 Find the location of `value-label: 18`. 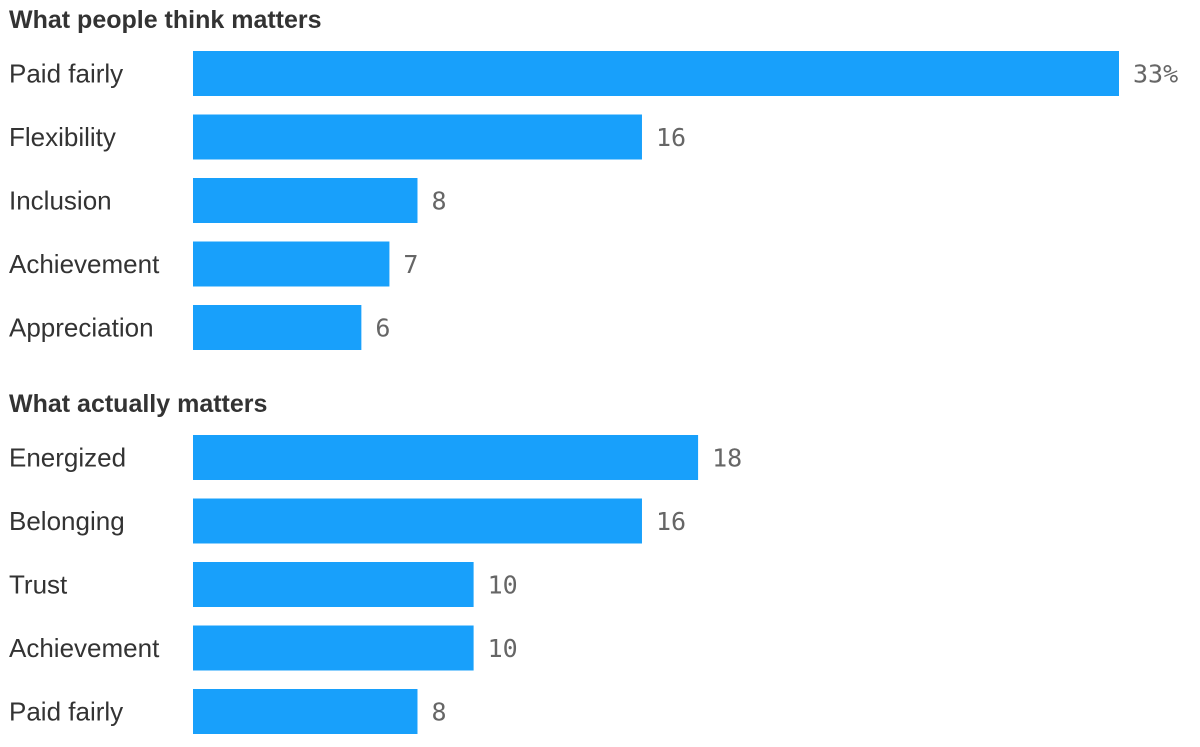

value-label: 18 is located at coordinates (727, 458).